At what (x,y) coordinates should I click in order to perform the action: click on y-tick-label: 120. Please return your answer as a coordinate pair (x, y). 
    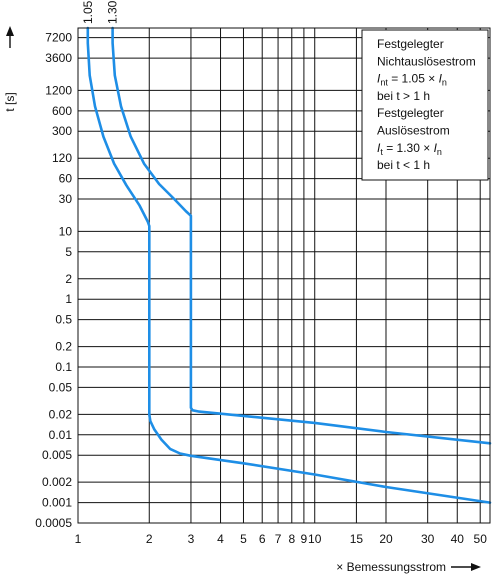
    Looking at the image, I should click on (62, 158).